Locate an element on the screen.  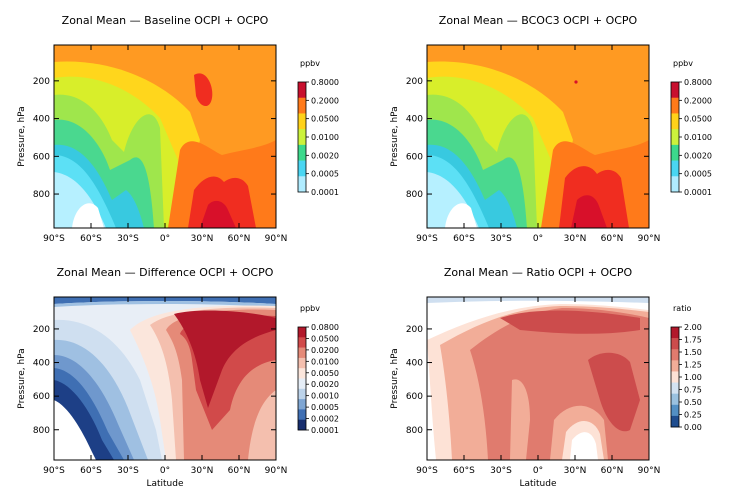
colorbar-label: ratio is located at coordinates (682, 308).